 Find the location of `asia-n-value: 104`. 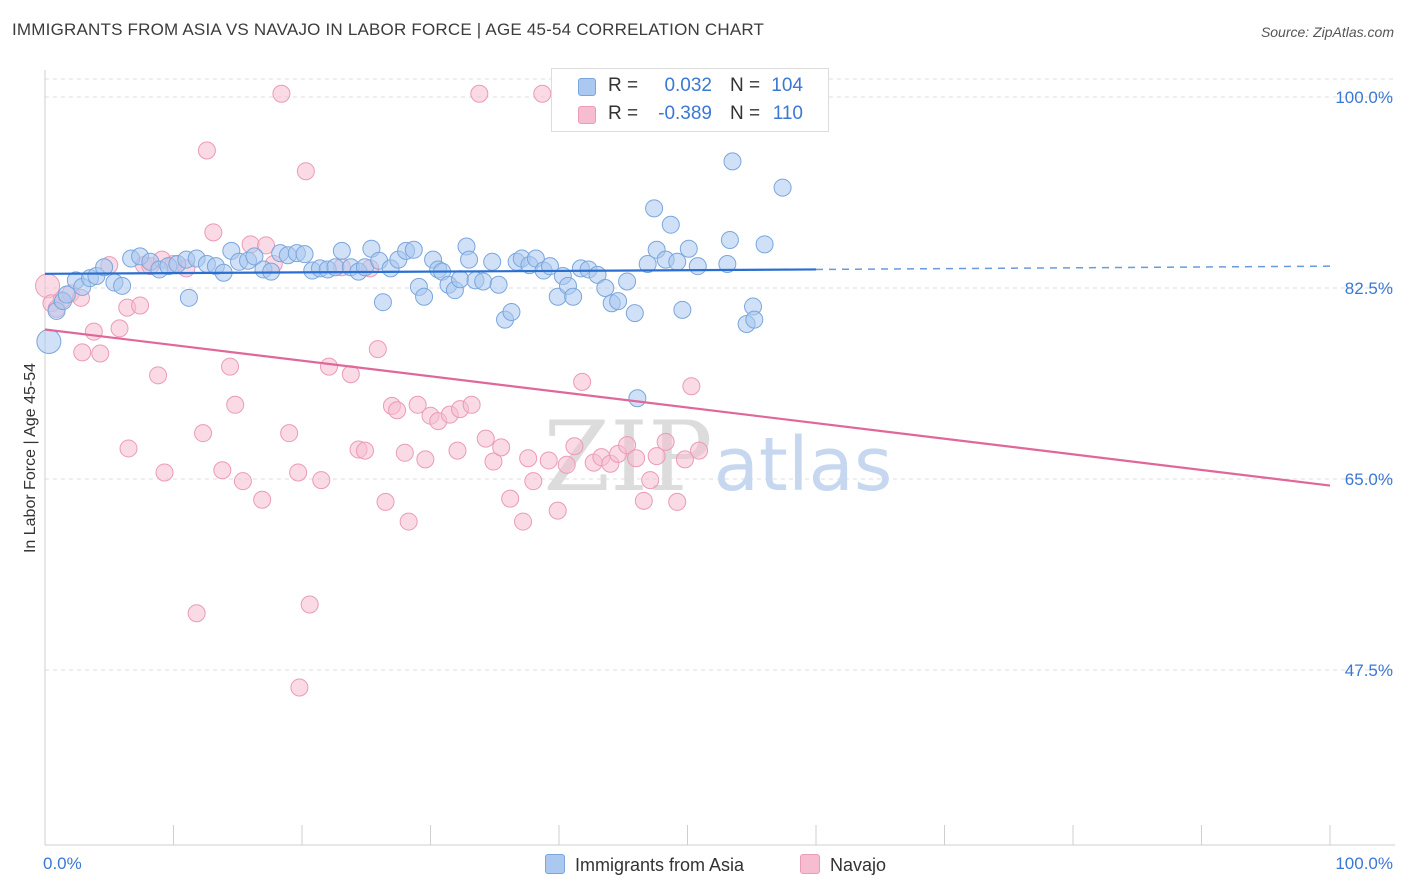

asia-n-value: 104 is located at coordinates (787, 85).